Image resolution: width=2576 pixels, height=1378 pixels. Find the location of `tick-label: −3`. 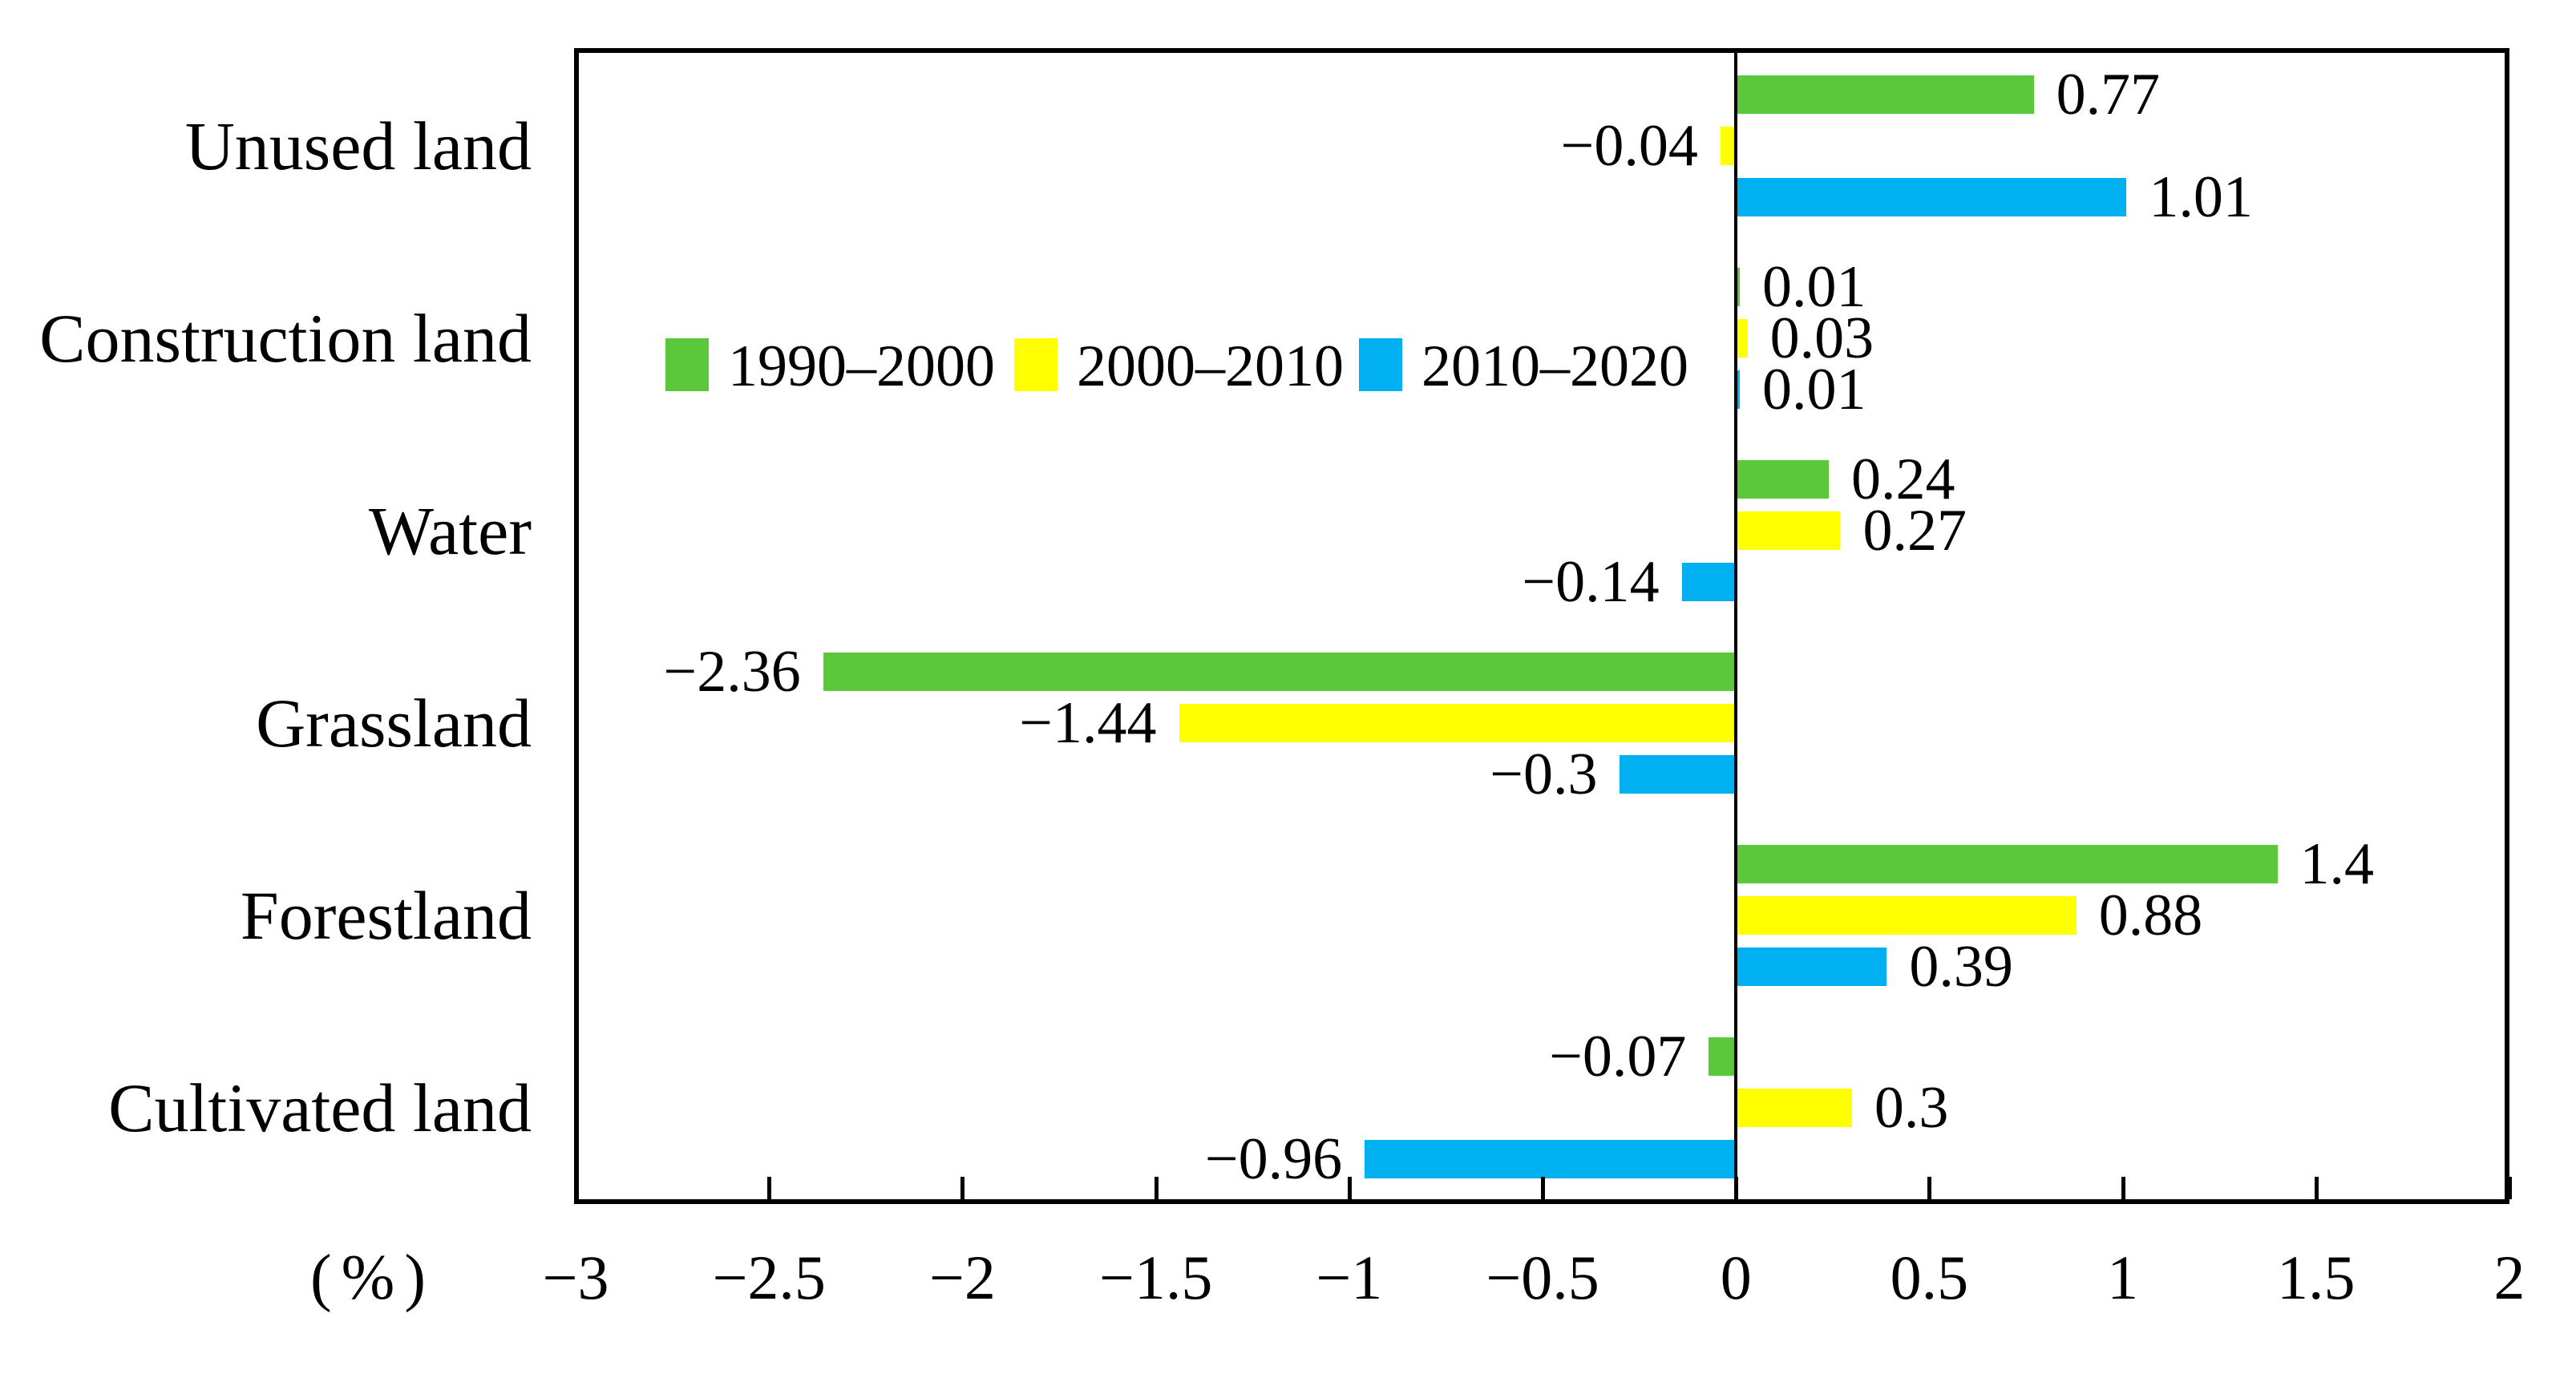

tick-label: −3 is located at coordinates (575, 1277).